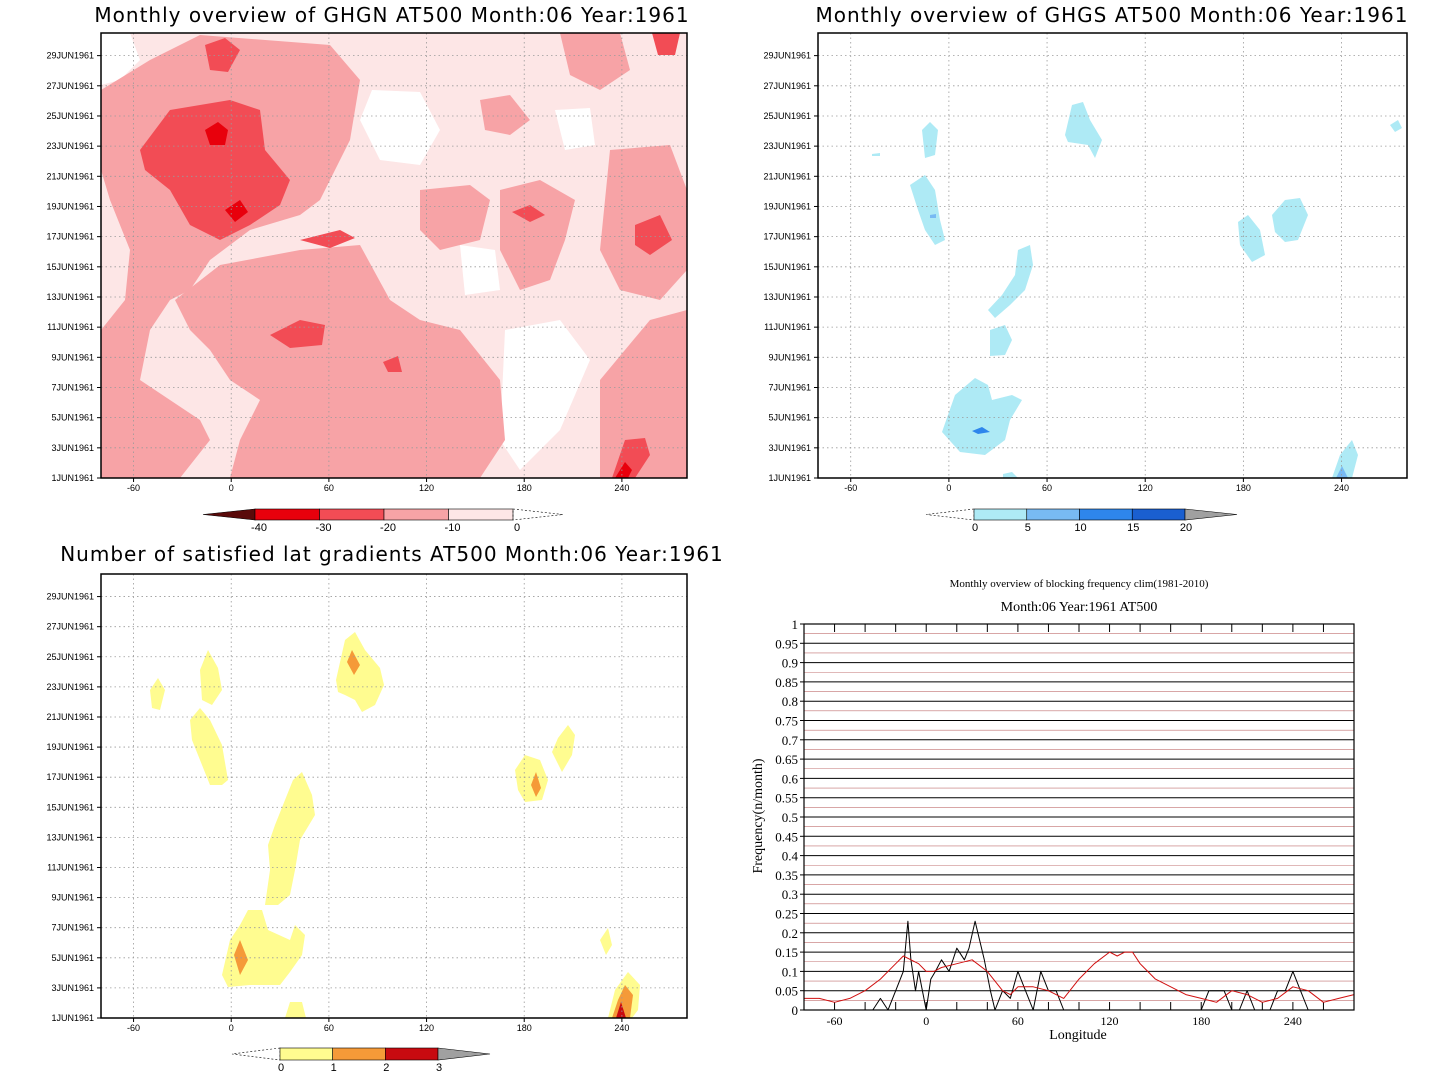  I want to click on ghgs-field, so click(1137, 290).